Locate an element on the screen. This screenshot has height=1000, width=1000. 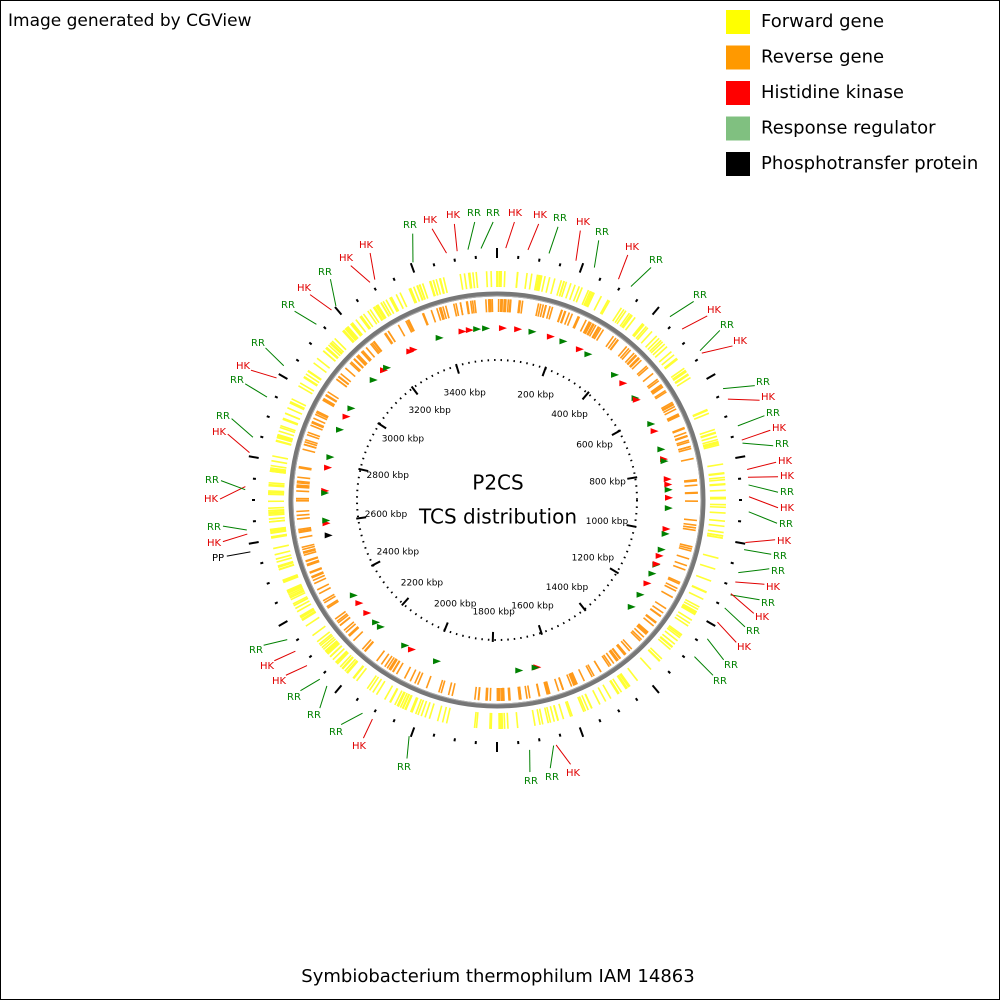
legend-swatch is located at coordinates (738, 22).